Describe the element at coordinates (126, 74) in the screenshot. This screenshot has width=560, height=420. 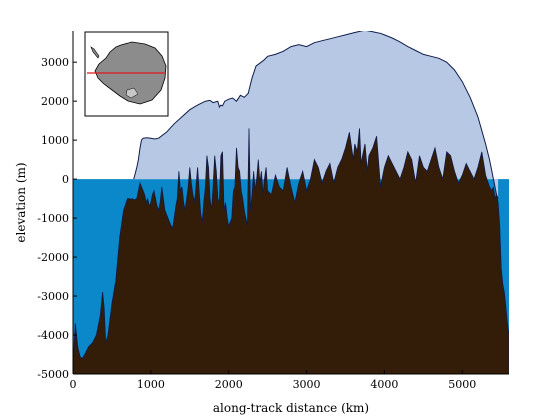
I see `antarctica-inset-map` at that location.